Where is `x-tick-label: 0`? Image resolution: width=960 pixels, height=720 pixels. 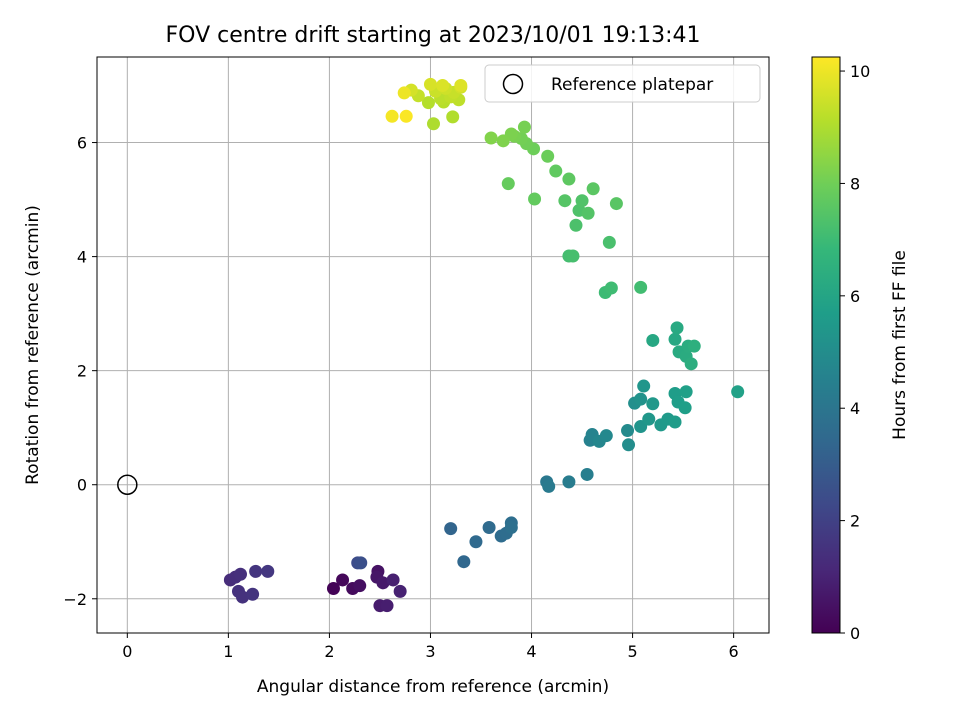 x-tick-label: 0 is located at coordinates (127, 651).